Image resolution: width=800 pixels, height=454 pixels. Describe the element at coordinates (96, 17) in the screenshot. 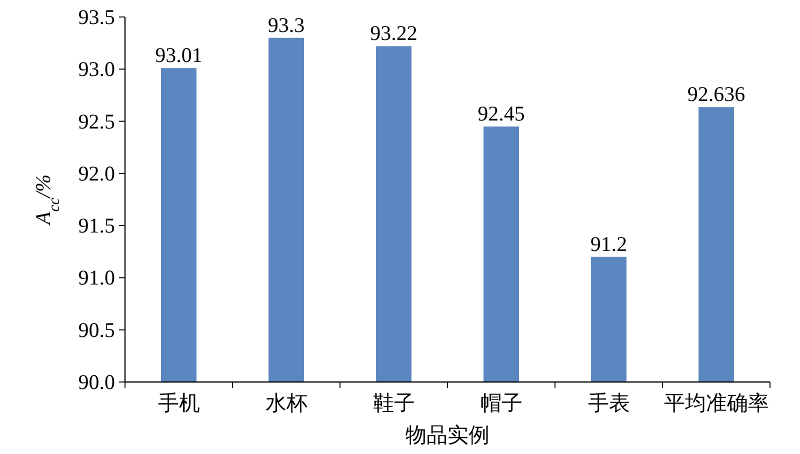

I see `y-tick-label: 93.5` at that location.